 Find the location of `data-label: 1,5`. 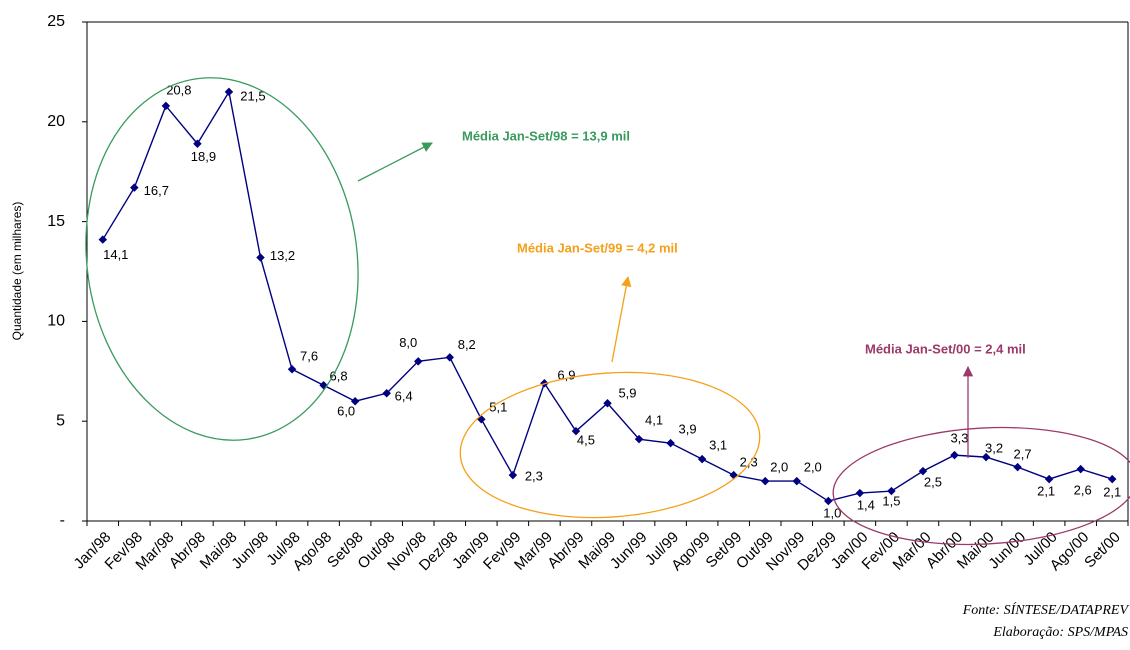

data-label: 1,5 is located at coordinates (891, 500).